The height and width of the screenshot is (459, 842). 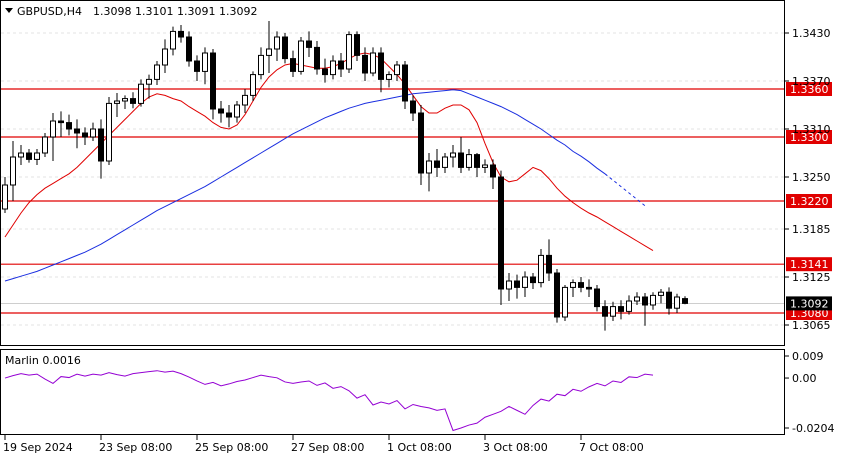 What do you see at coordinates (611, 447) in the screenshot?
I see `time-label: 7 Oct 08:00` at bounding box center [611, 447].